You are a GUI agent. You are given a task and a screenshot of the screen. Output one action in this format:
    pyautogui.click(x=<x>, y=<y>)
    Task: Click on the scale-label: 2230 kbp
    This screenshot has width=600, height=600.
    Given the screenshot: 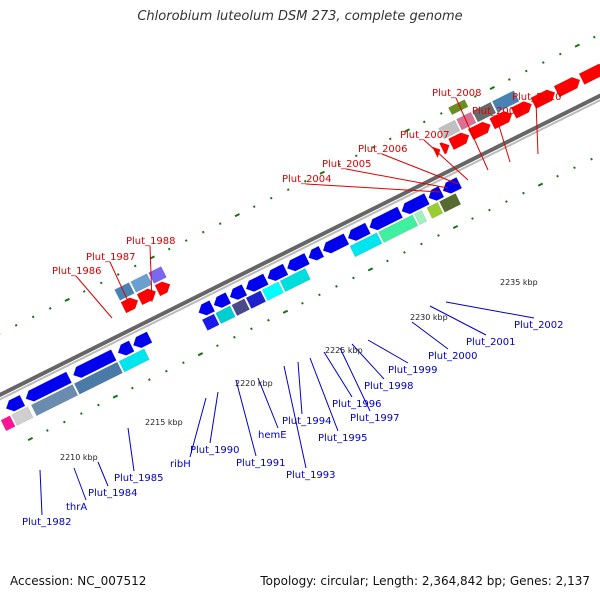 What is the action you would take?
    pyautogui.click(x=429, y=317)
    